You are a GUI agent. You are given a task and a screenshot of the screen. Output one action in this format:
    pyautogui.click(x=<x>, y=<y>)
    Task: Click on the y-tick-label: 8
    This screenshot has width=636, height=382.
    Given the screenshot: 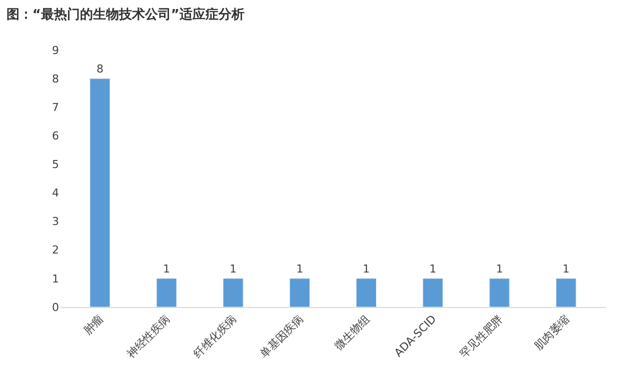 What is the action you would take?
    pyautogui.click(x=55, y=79)
    